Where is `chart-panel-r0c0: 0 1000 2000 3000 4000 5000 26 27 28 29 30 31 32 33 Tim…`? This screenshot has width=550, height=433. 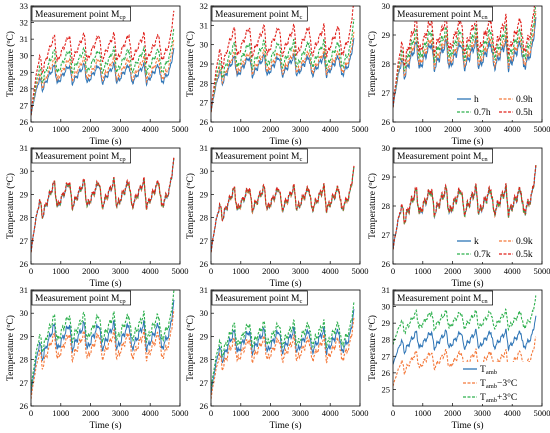 chart-panel-r0c0: 0 1000 2000 3000 4000 5000 26 27 28 29 30 31 32 33 Tim… is located at coordinates (97, 74).